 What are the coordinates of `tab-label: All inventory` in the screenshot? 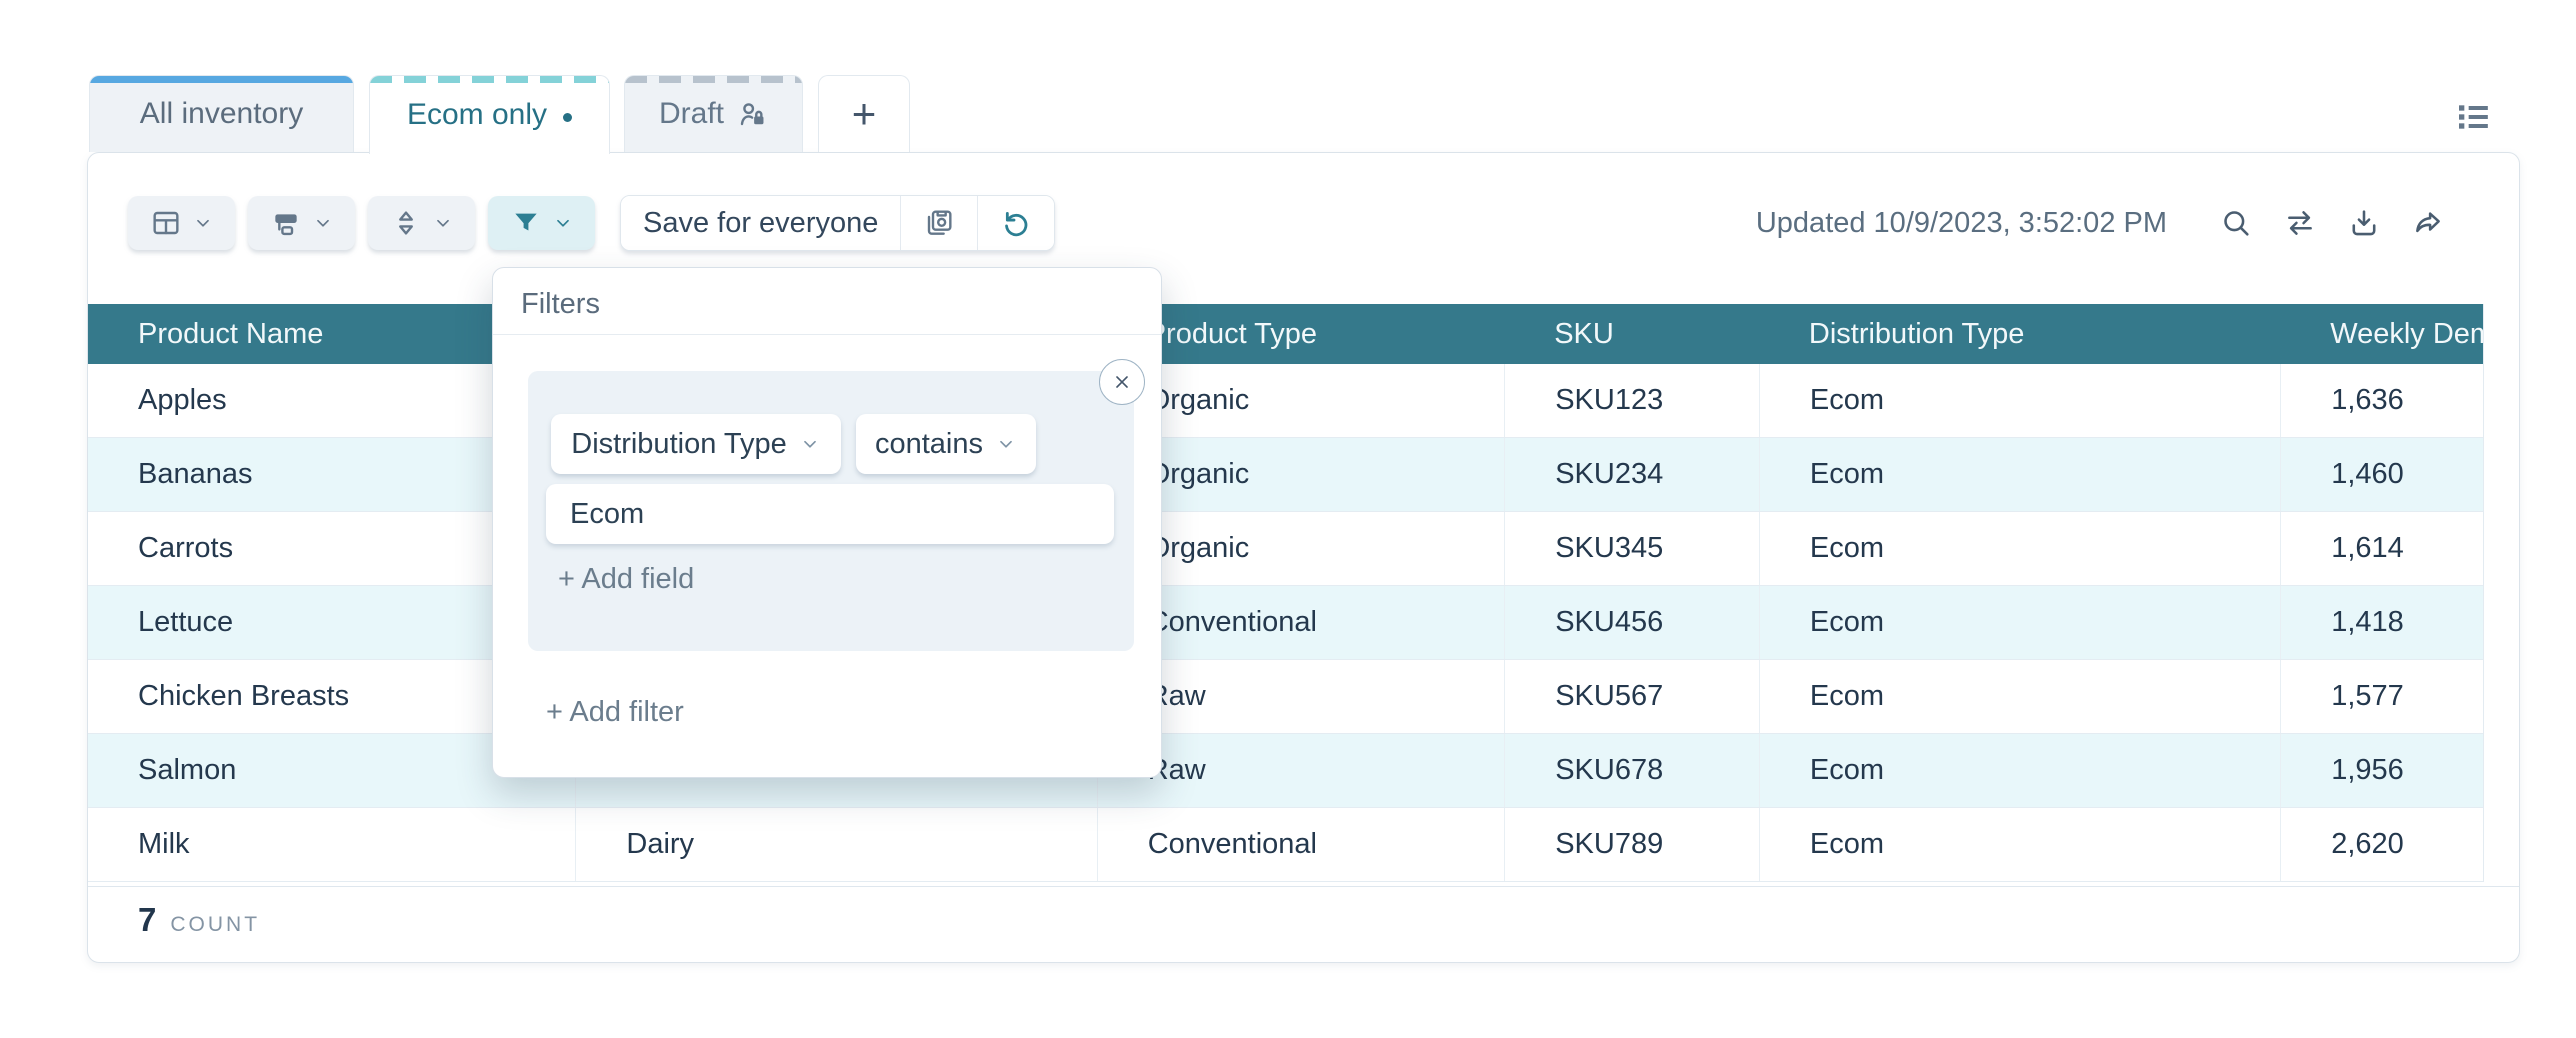 It's located at (221, 113).